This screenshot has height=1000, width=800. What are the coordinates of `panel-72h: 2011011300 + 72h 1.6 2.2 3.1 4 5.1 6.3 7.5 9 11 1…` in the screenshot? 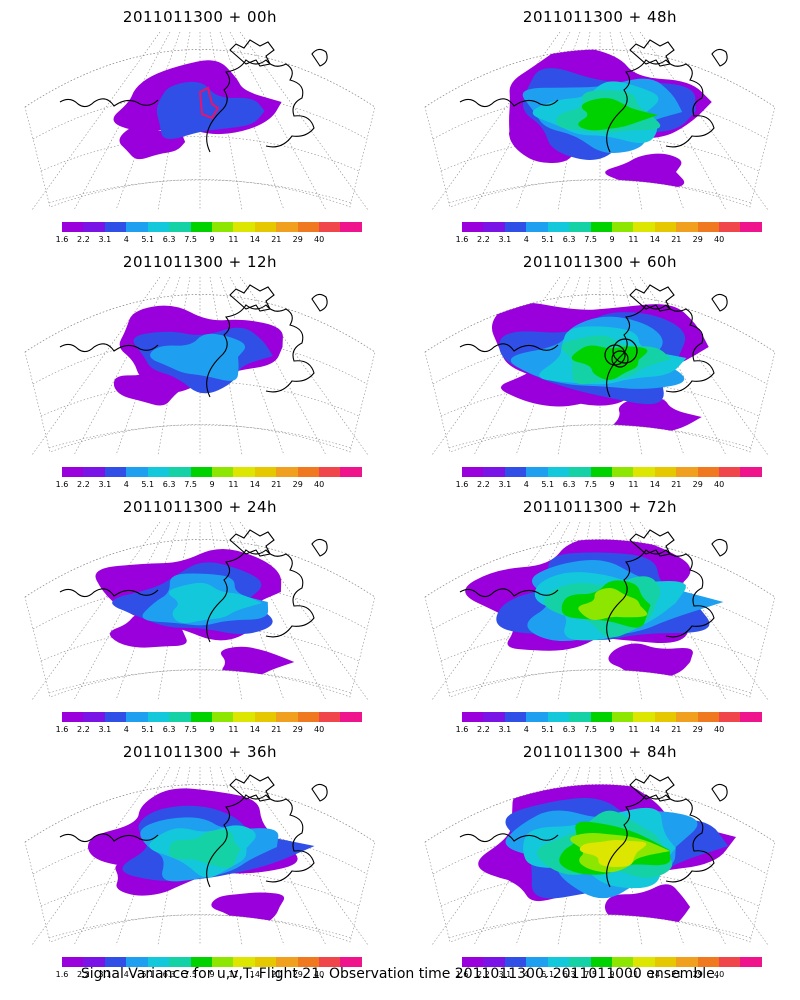 It's located at (600, 612).